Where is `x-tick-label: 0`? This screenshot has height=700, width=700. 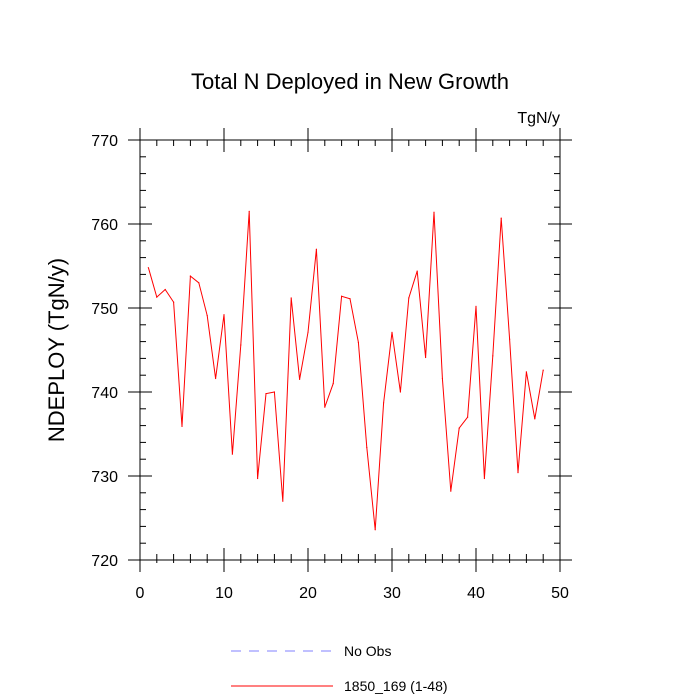 x-tick-label: 0 is located at coordinates (140, 593).